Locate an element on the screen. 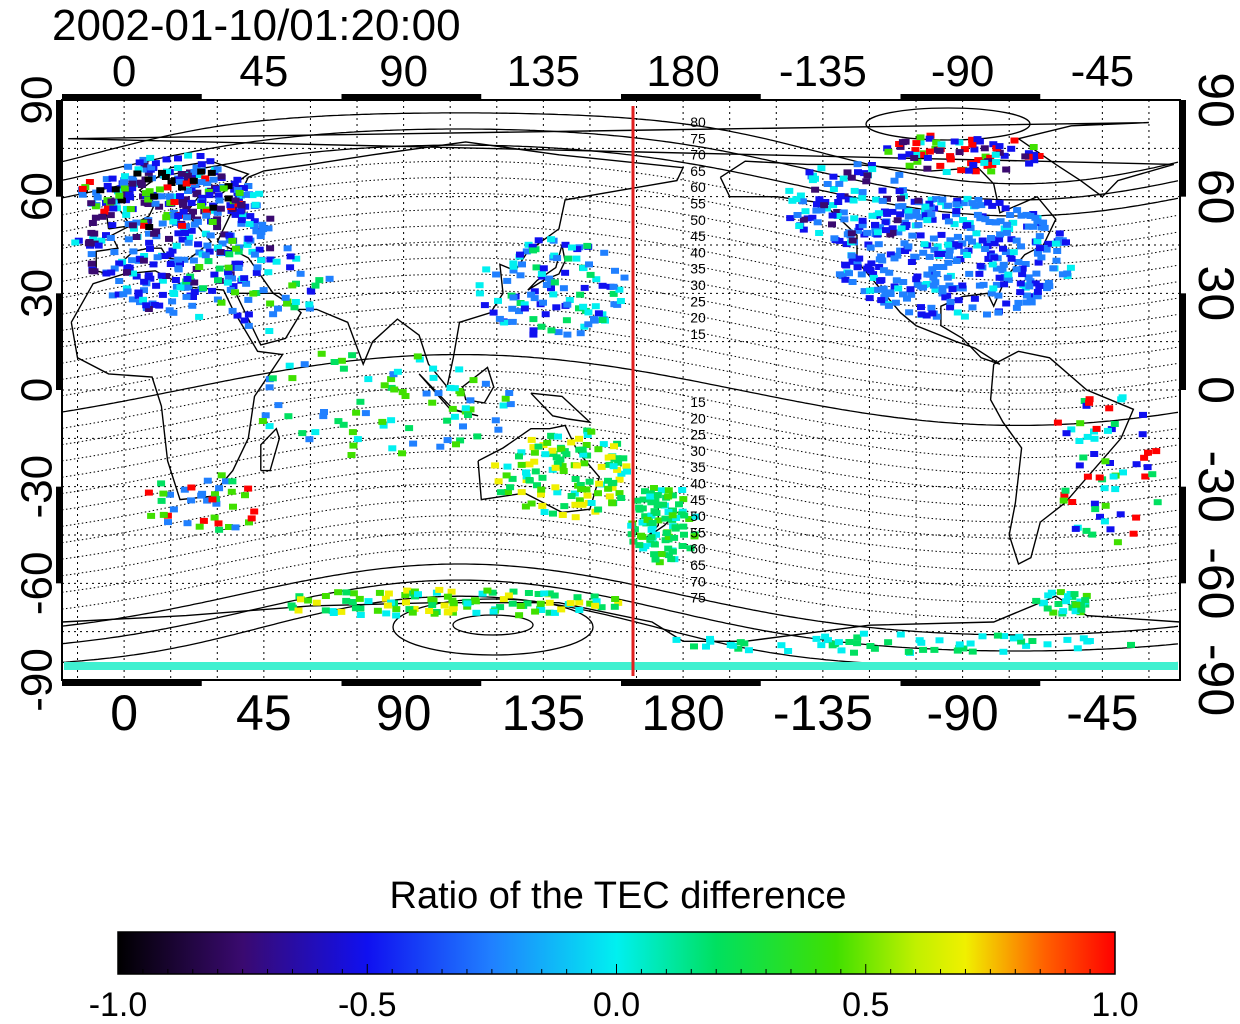  north-contour-label: 75 is located at coordinates (698, 138).